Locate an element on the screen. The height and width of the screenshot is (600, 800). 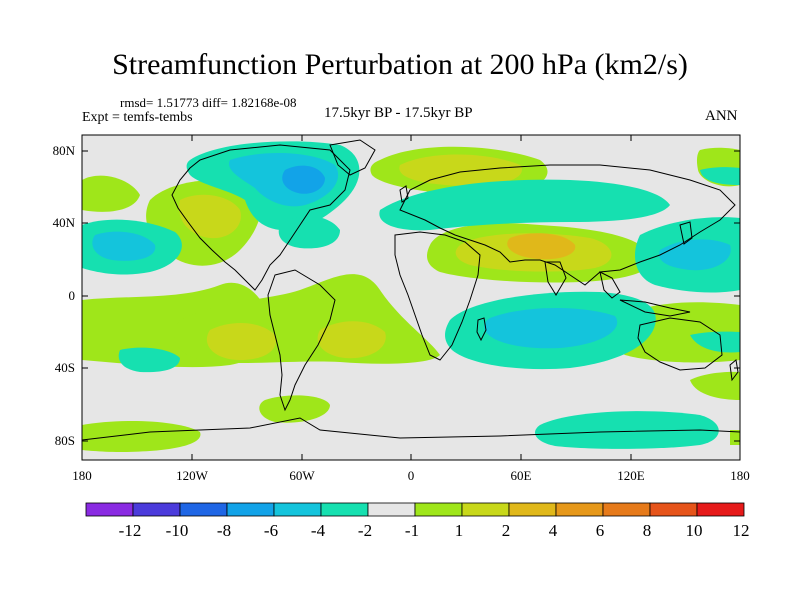
period-label: 17.5kyr BP - 17.5kyr BP is located at coordinates (398, 113).